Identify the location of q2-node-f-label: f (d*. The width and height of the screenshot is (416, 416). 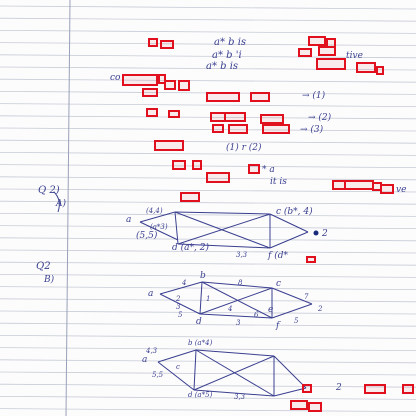
(278, 256).